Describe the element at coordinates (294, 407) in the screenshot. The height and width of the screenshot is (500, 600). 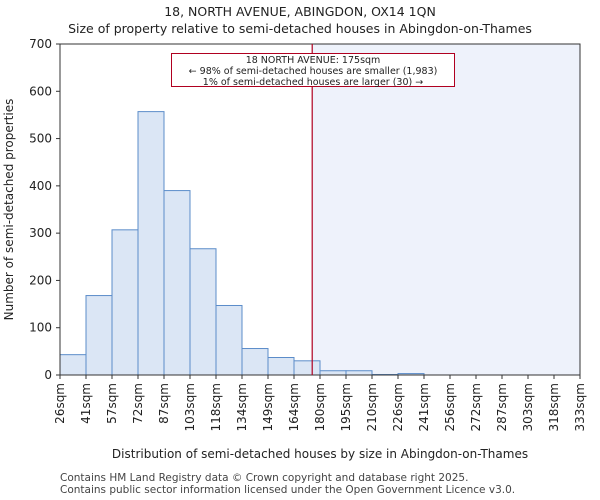
I see `x-tick-label: 164sqm` at that location.